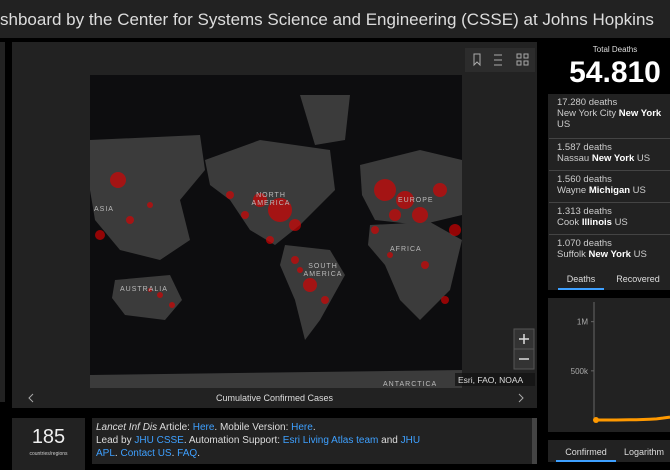 The image size is (670, 470). I want to click on map-label: ANTARCTICA, so click(410, 384).